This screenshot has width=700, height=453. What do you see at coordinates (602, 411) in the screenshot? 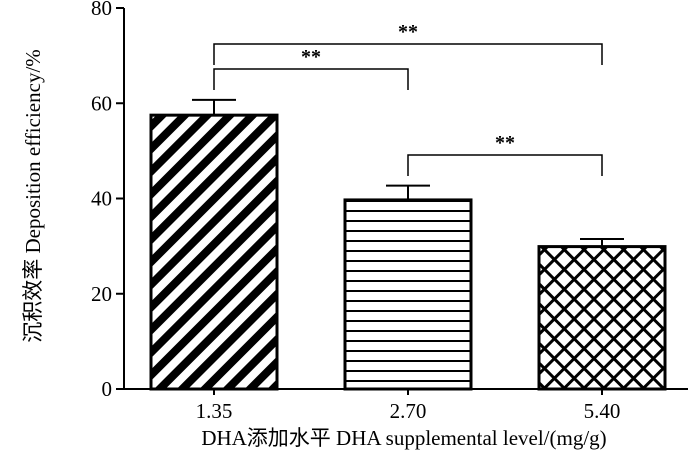
I see `x-tick-label: 5.40` at bounding box center [602, 411].